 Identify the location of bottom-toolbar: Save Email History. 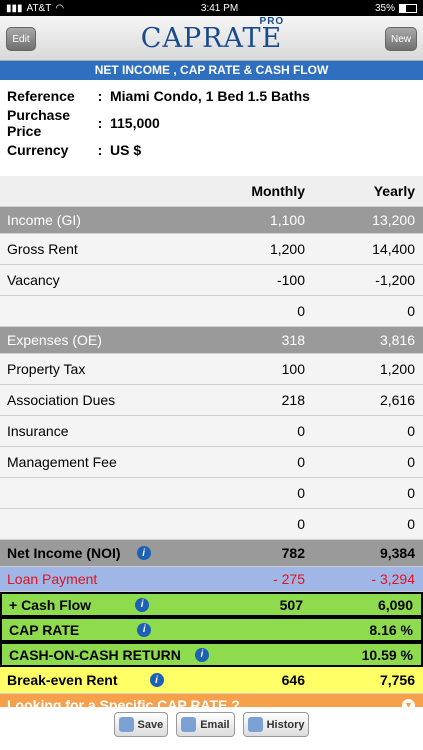
(211, 728).